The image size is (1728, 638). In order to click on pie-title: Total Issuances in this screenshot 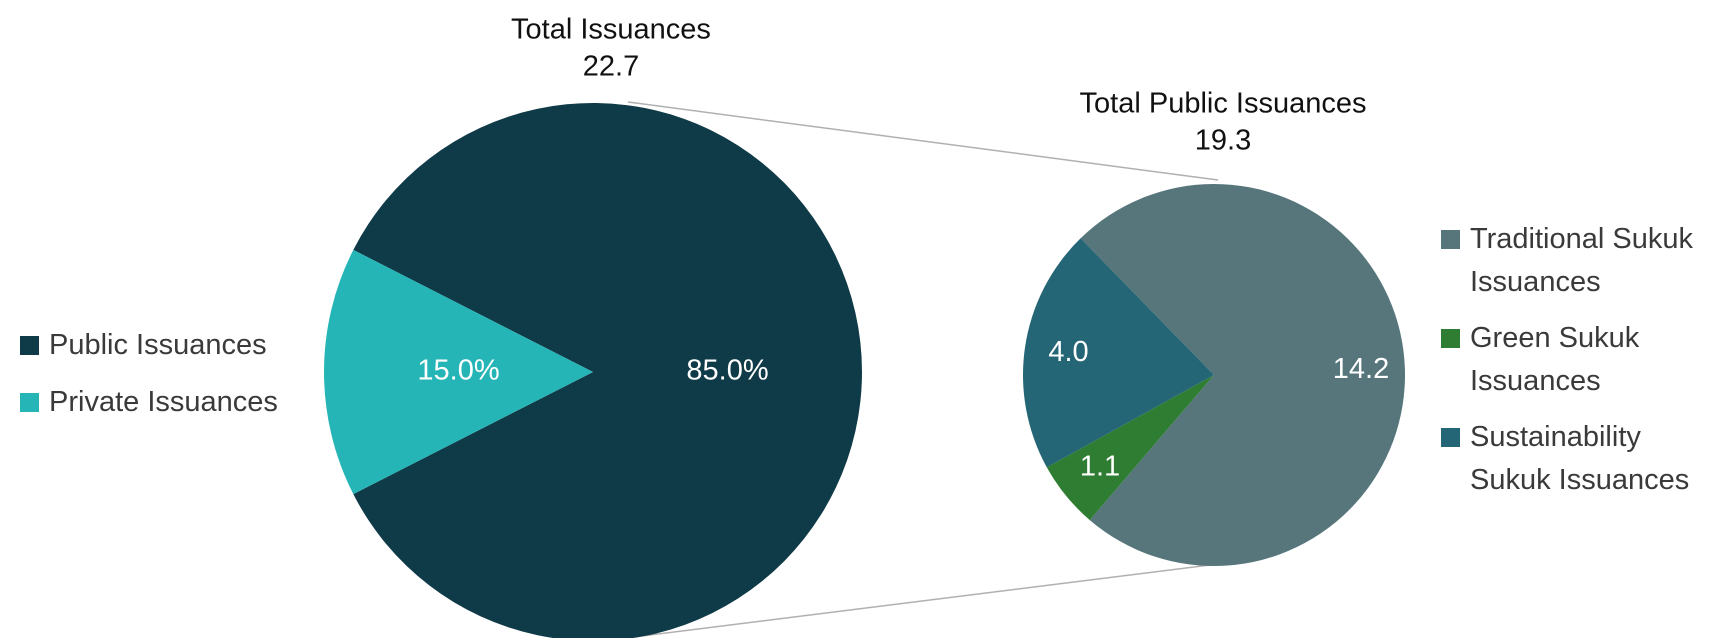, I will do `click(611, 30)`.